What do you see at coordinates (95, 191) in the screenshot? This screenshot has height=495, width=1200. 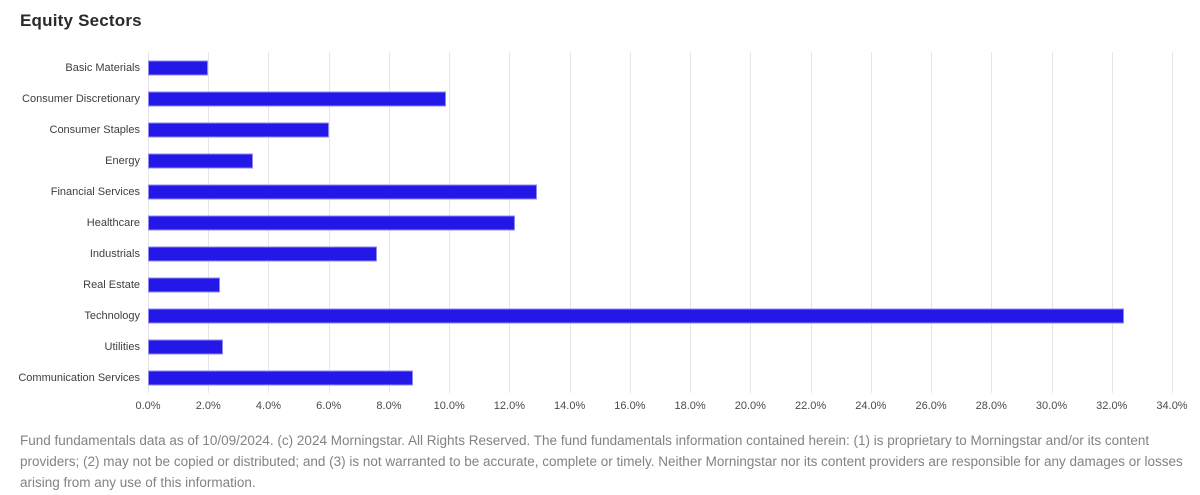 I see `category-label: Financial Services` at bounding box center [95, 191].